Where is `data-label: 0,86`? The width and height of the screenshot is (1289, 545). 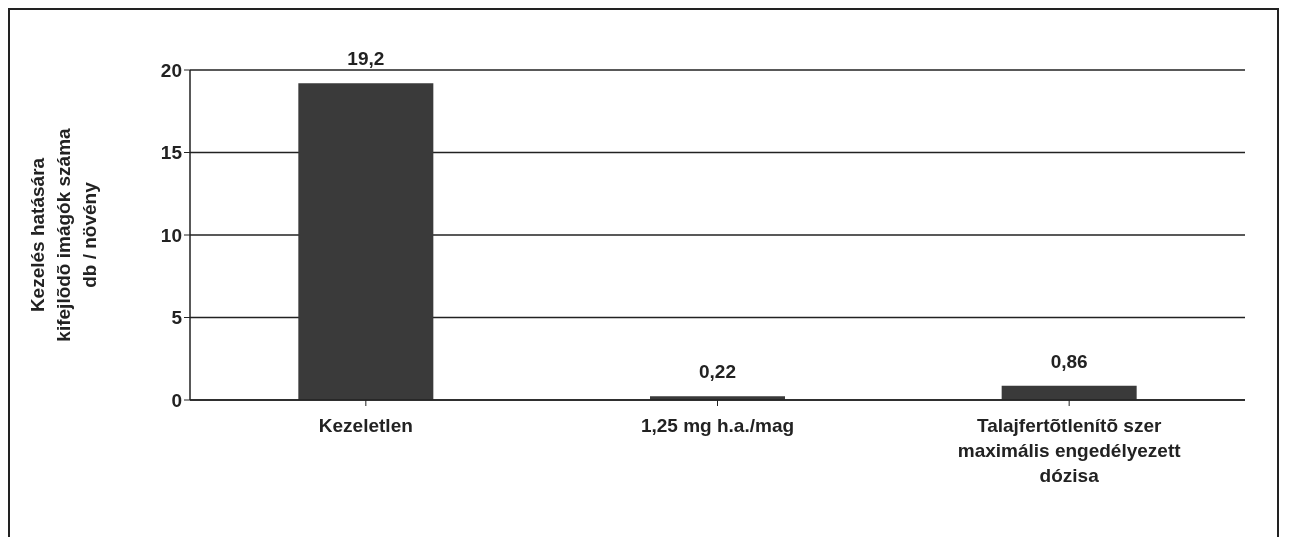 data-label: 0,86 is located at coordinates (1069, 361).